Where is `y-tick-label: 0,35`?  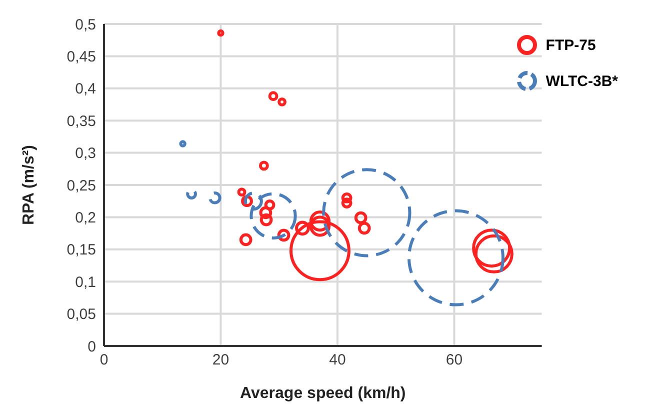
y-tick-label: 0,35 is located at coordinates (81, 121).